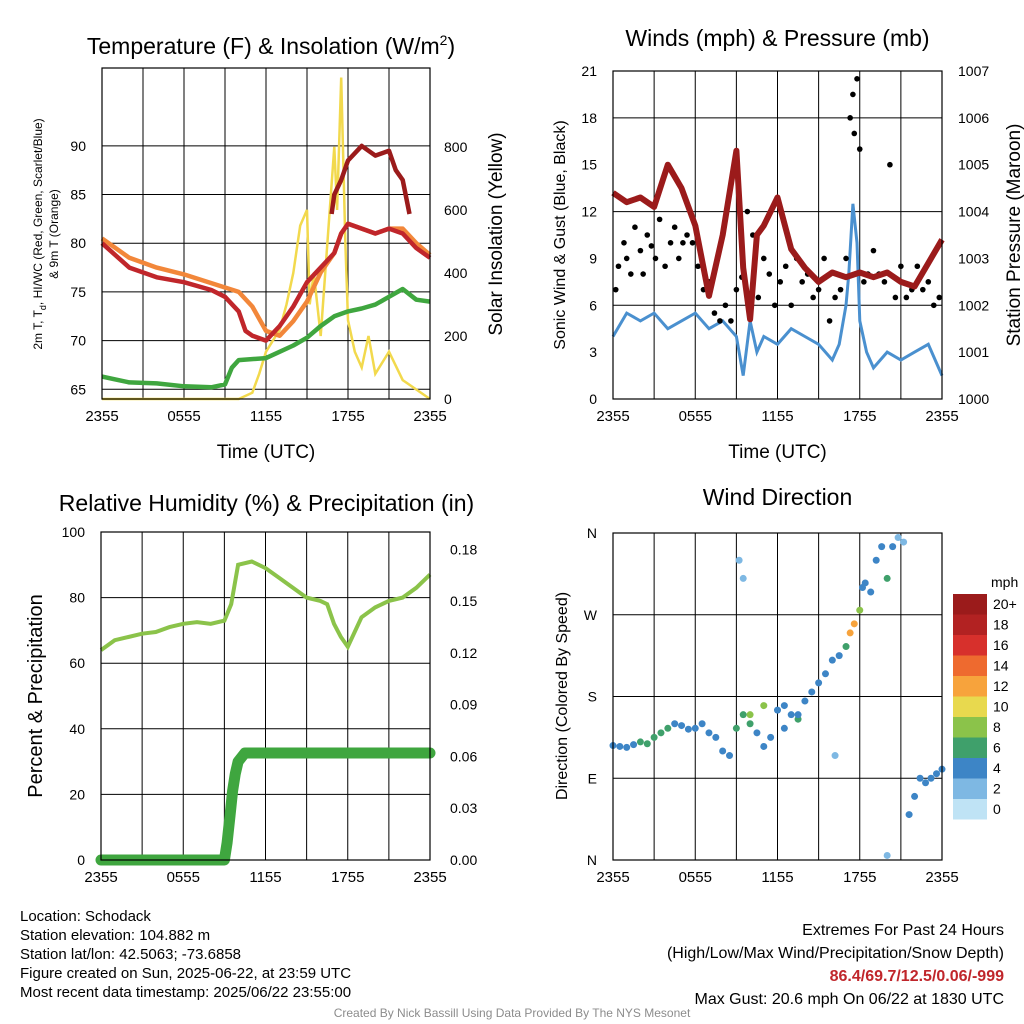 The width and height of the screenshot is (1024, 1024). What do you see at coordinates (778, 235) in the screenshot?
I see `pressure-line` at bounding box center [778, 235].